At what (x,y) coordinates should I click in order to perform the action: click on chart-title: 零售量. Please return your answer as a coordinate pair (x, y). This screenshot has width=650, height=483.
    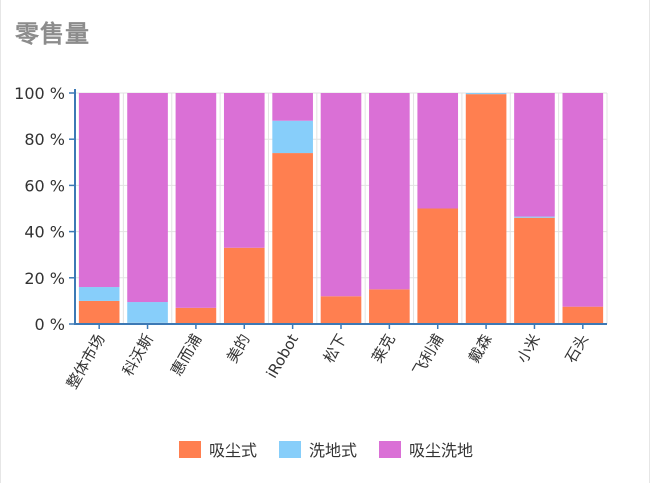
    Looking at the image, I should click on (52, 34).